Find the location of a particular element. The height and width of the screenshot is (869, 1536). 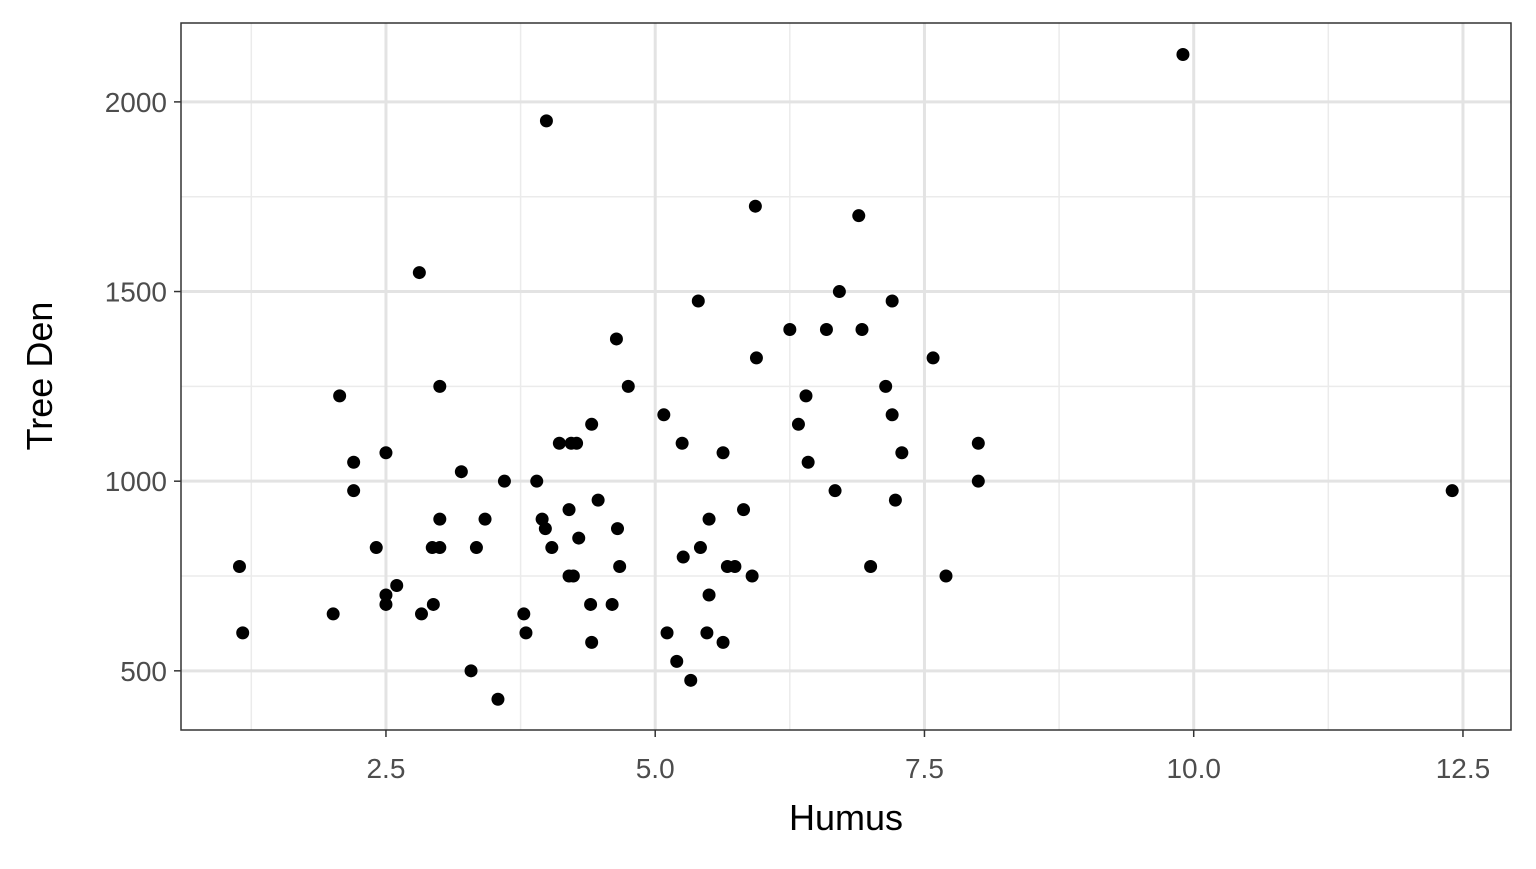

x-tick-label: 7.5 is located at coordinates (924, 768).